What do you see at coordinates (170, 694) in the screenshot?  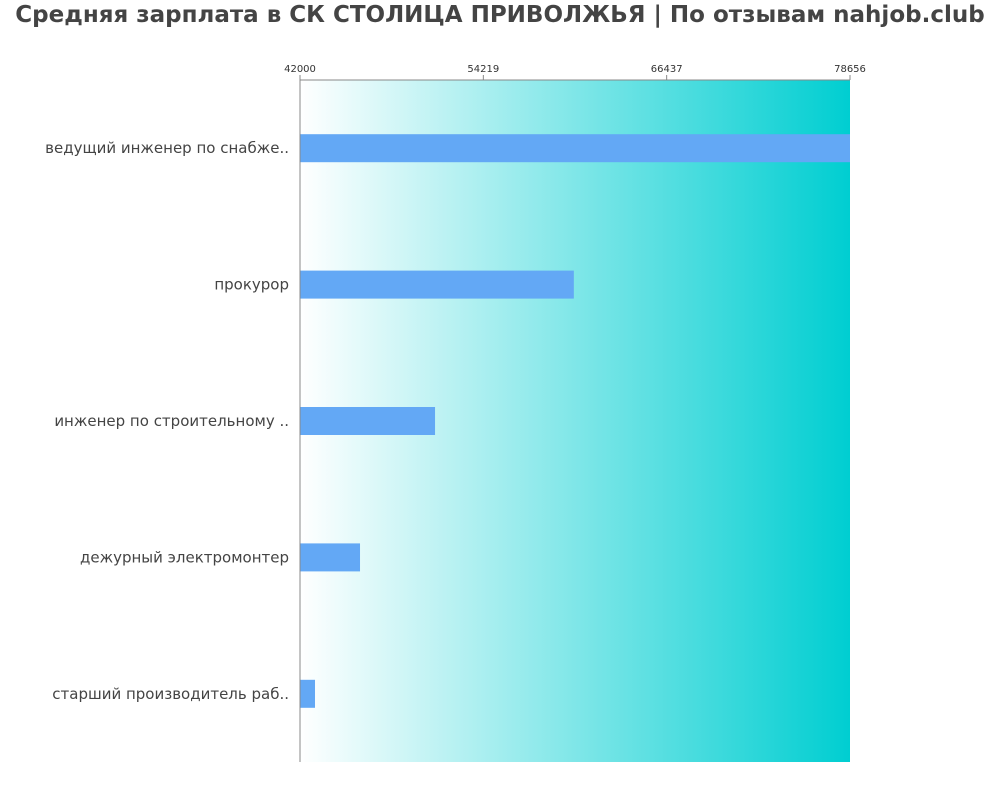 I see `category-label: старший производитель раб..` at bounding box center [170, 694].